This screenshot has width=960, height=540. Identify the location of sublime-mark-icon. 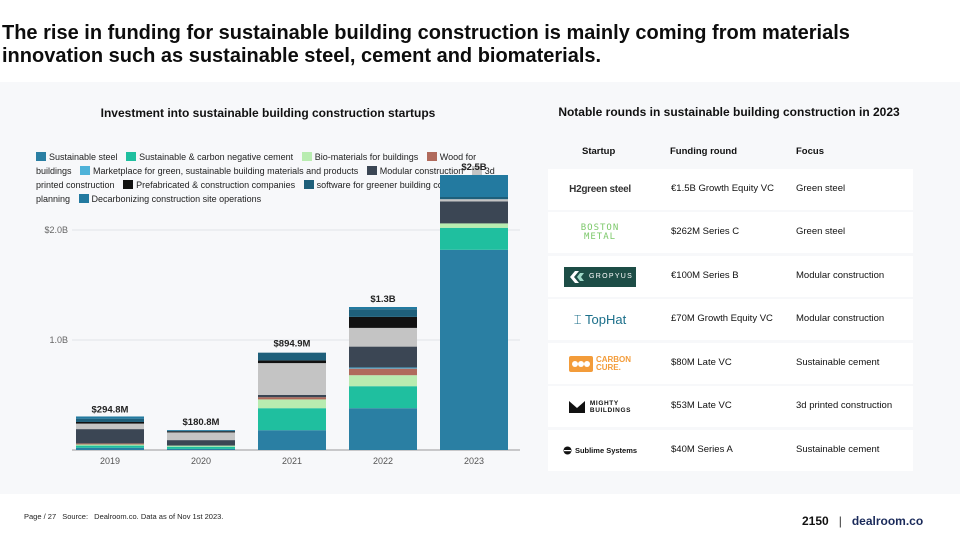
(567, 450).